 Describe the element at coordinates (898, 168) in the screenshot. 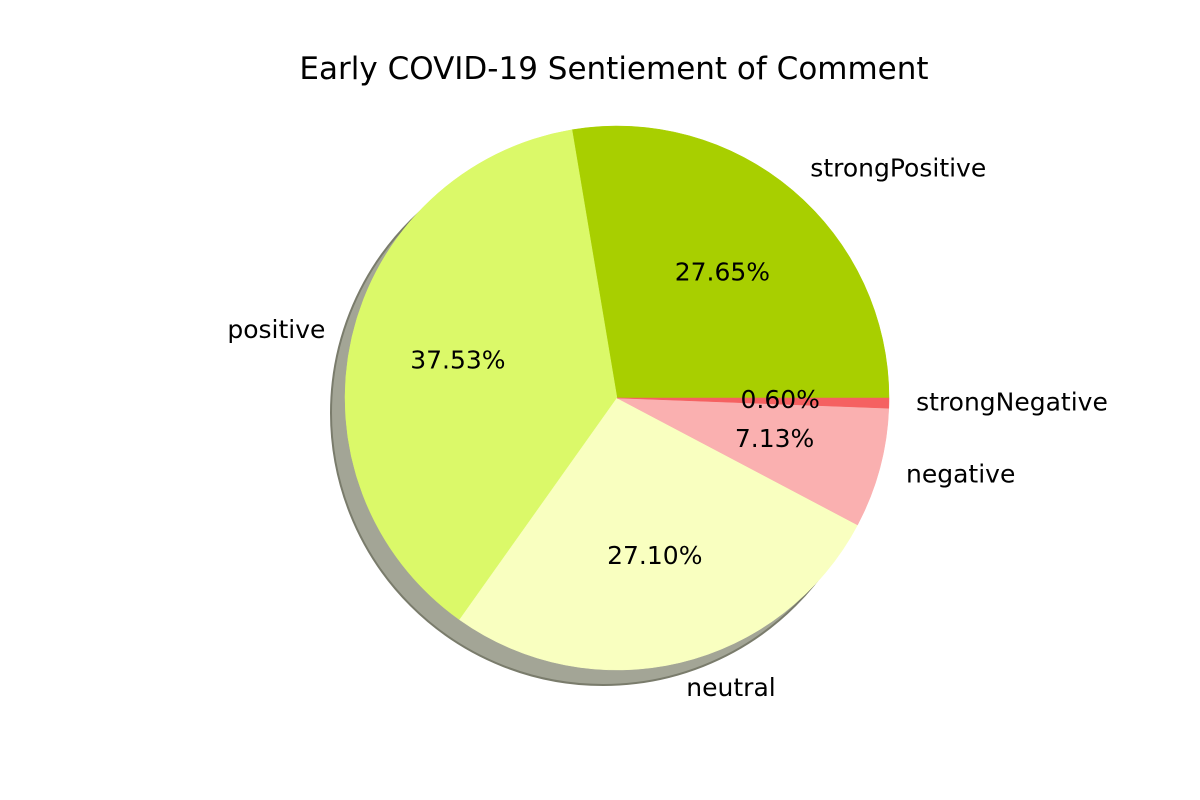

I see `slice-label-strong-positive: strongPositive` at that location.